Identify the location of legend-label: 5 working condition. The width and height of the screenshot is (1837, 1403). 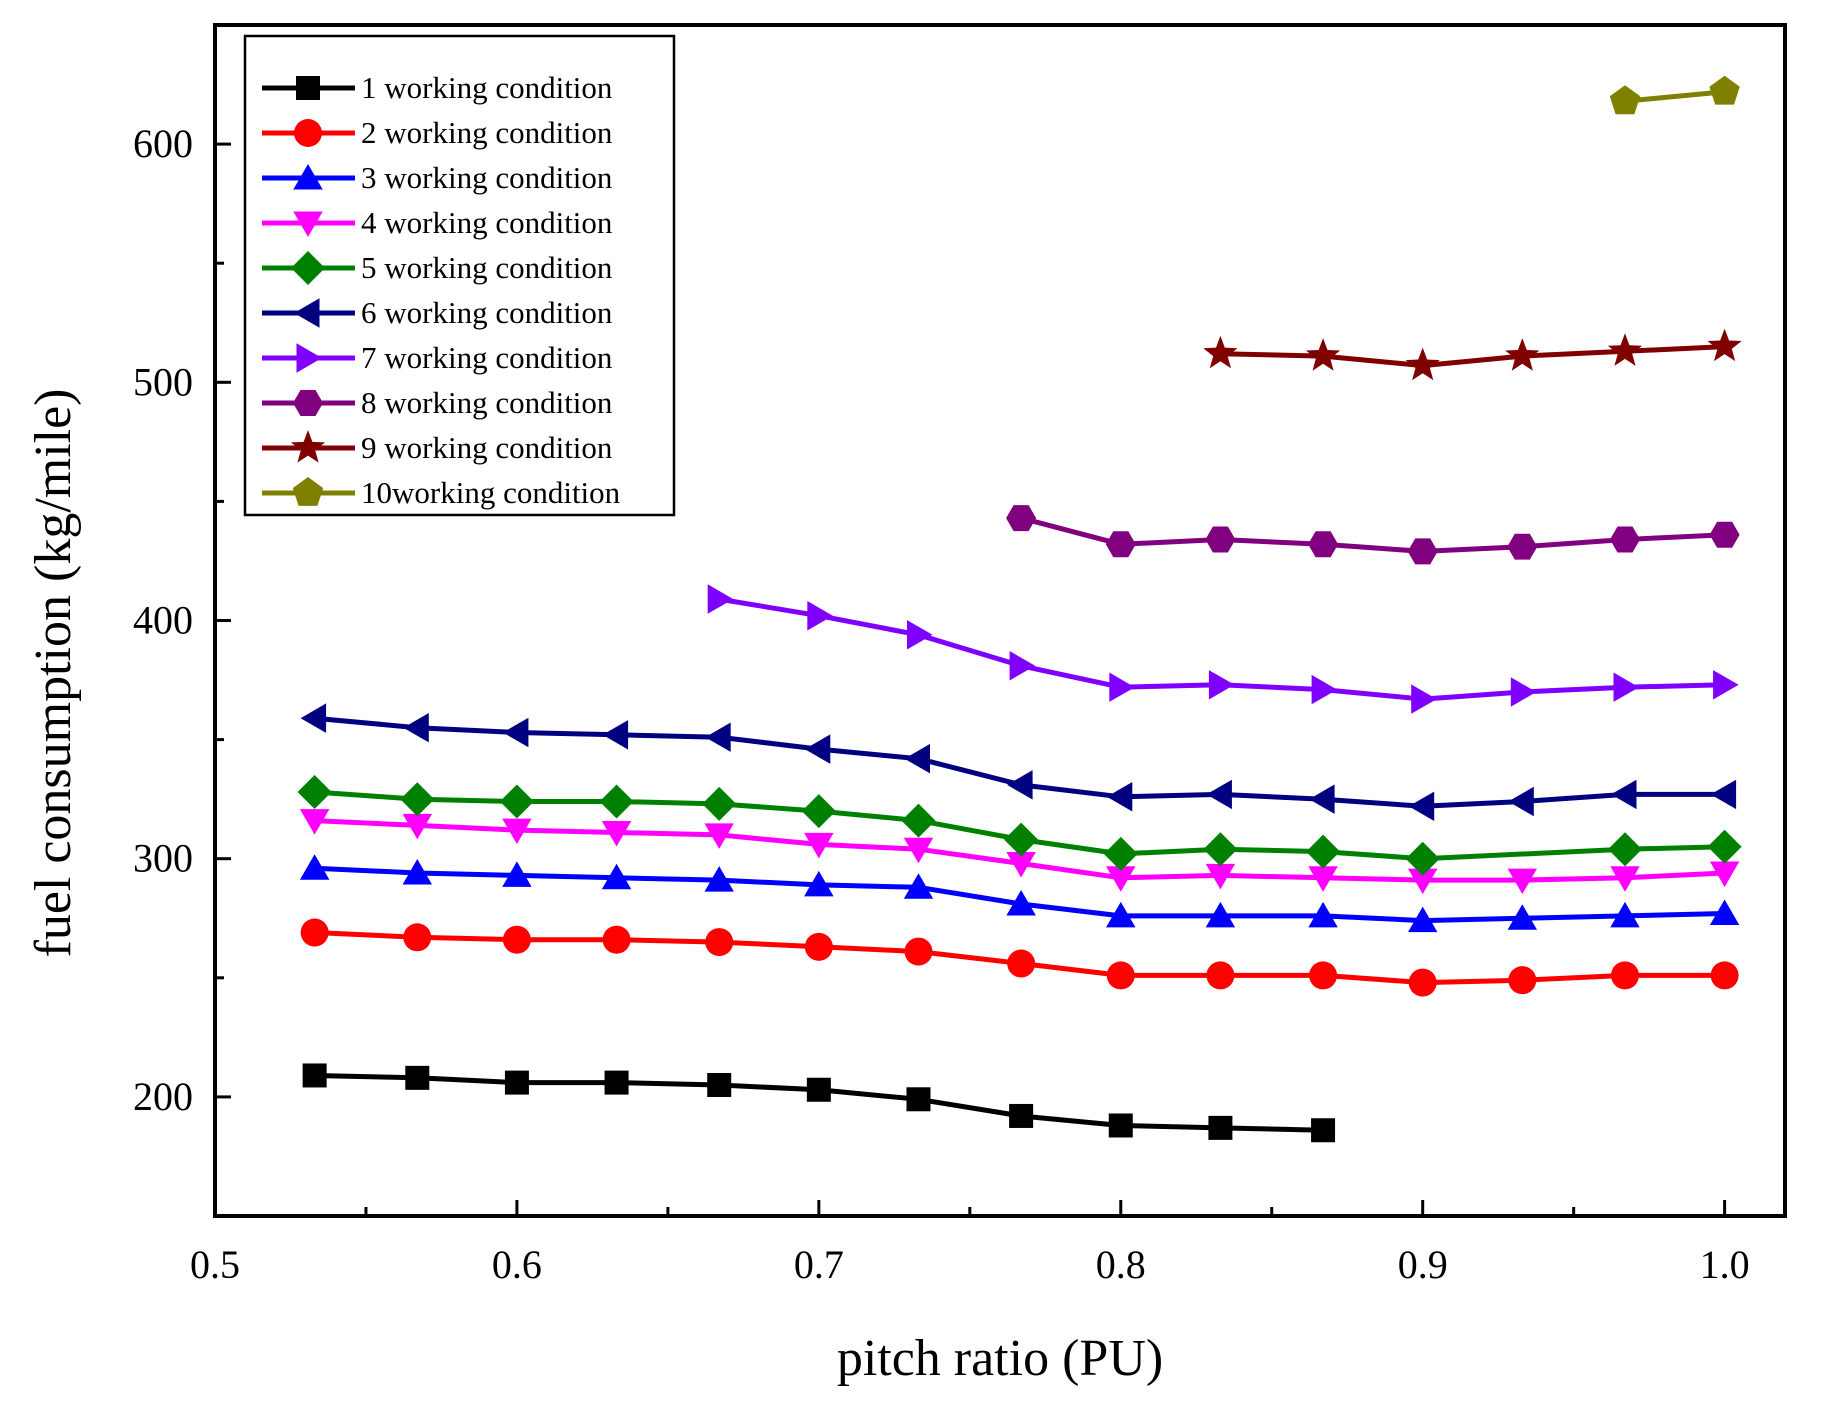
(487, 267).